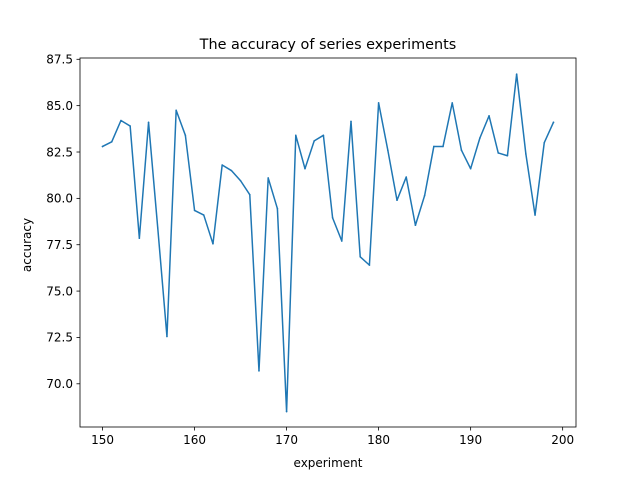 This screenshot has height=480, width=640. Describe the element at coordinates (59, 384) in the screenshot. I see `y-tick-label: 70.0` at that location.